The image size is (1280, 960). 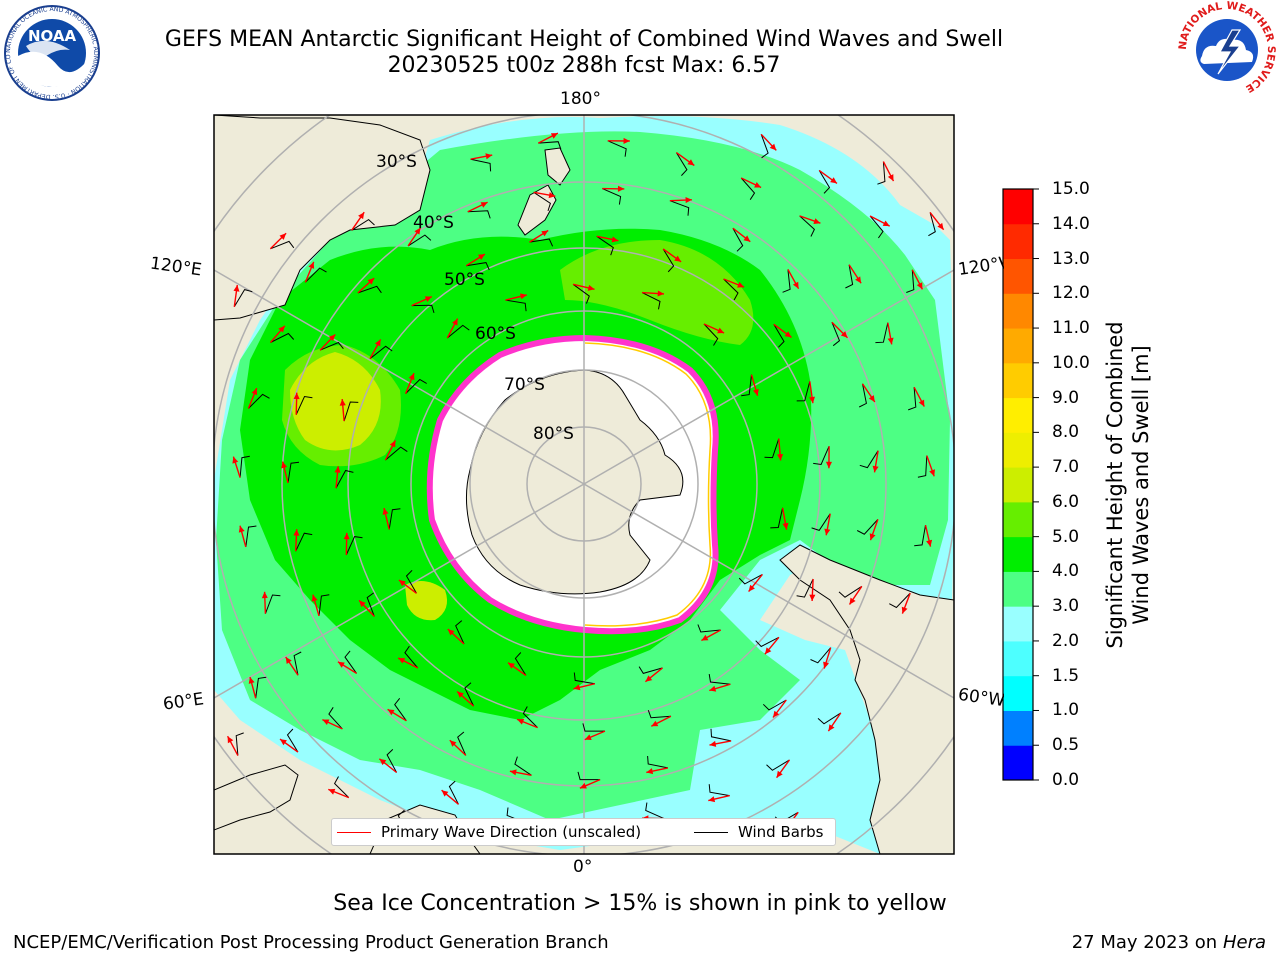 I want to click on colorbar-label-line2: Wind Waves and Swell [m], so click(x=1141, y=485).